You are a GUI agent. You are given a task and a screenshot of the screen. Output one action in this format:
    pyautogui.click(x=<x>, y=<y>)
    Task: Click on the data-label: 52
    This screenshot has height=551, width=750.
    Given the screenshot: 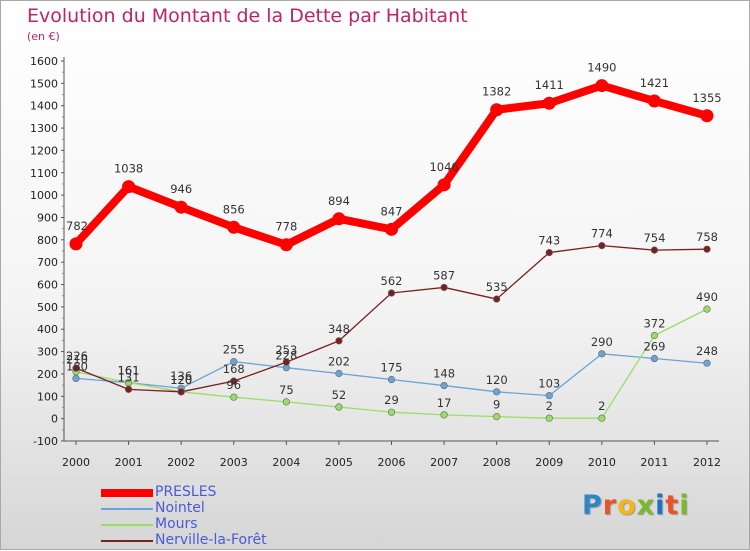 What is the action you would take?
    pyautogui.click(x=339, y=395)
    